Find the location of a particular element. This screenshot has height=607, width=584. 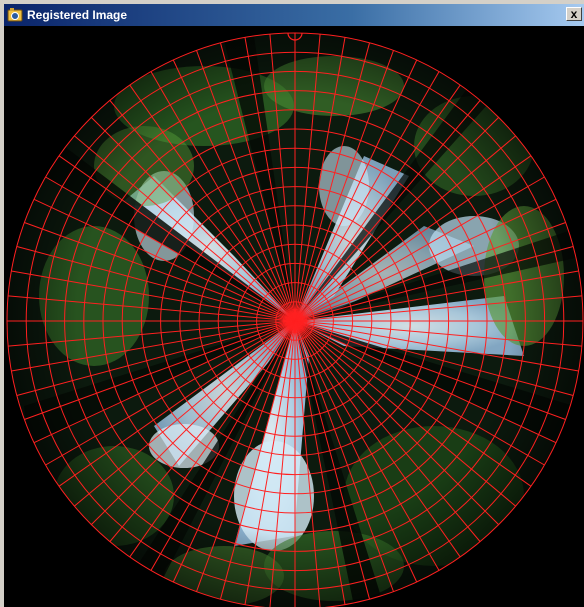

close-button: x is located at coordinates (574, 14).